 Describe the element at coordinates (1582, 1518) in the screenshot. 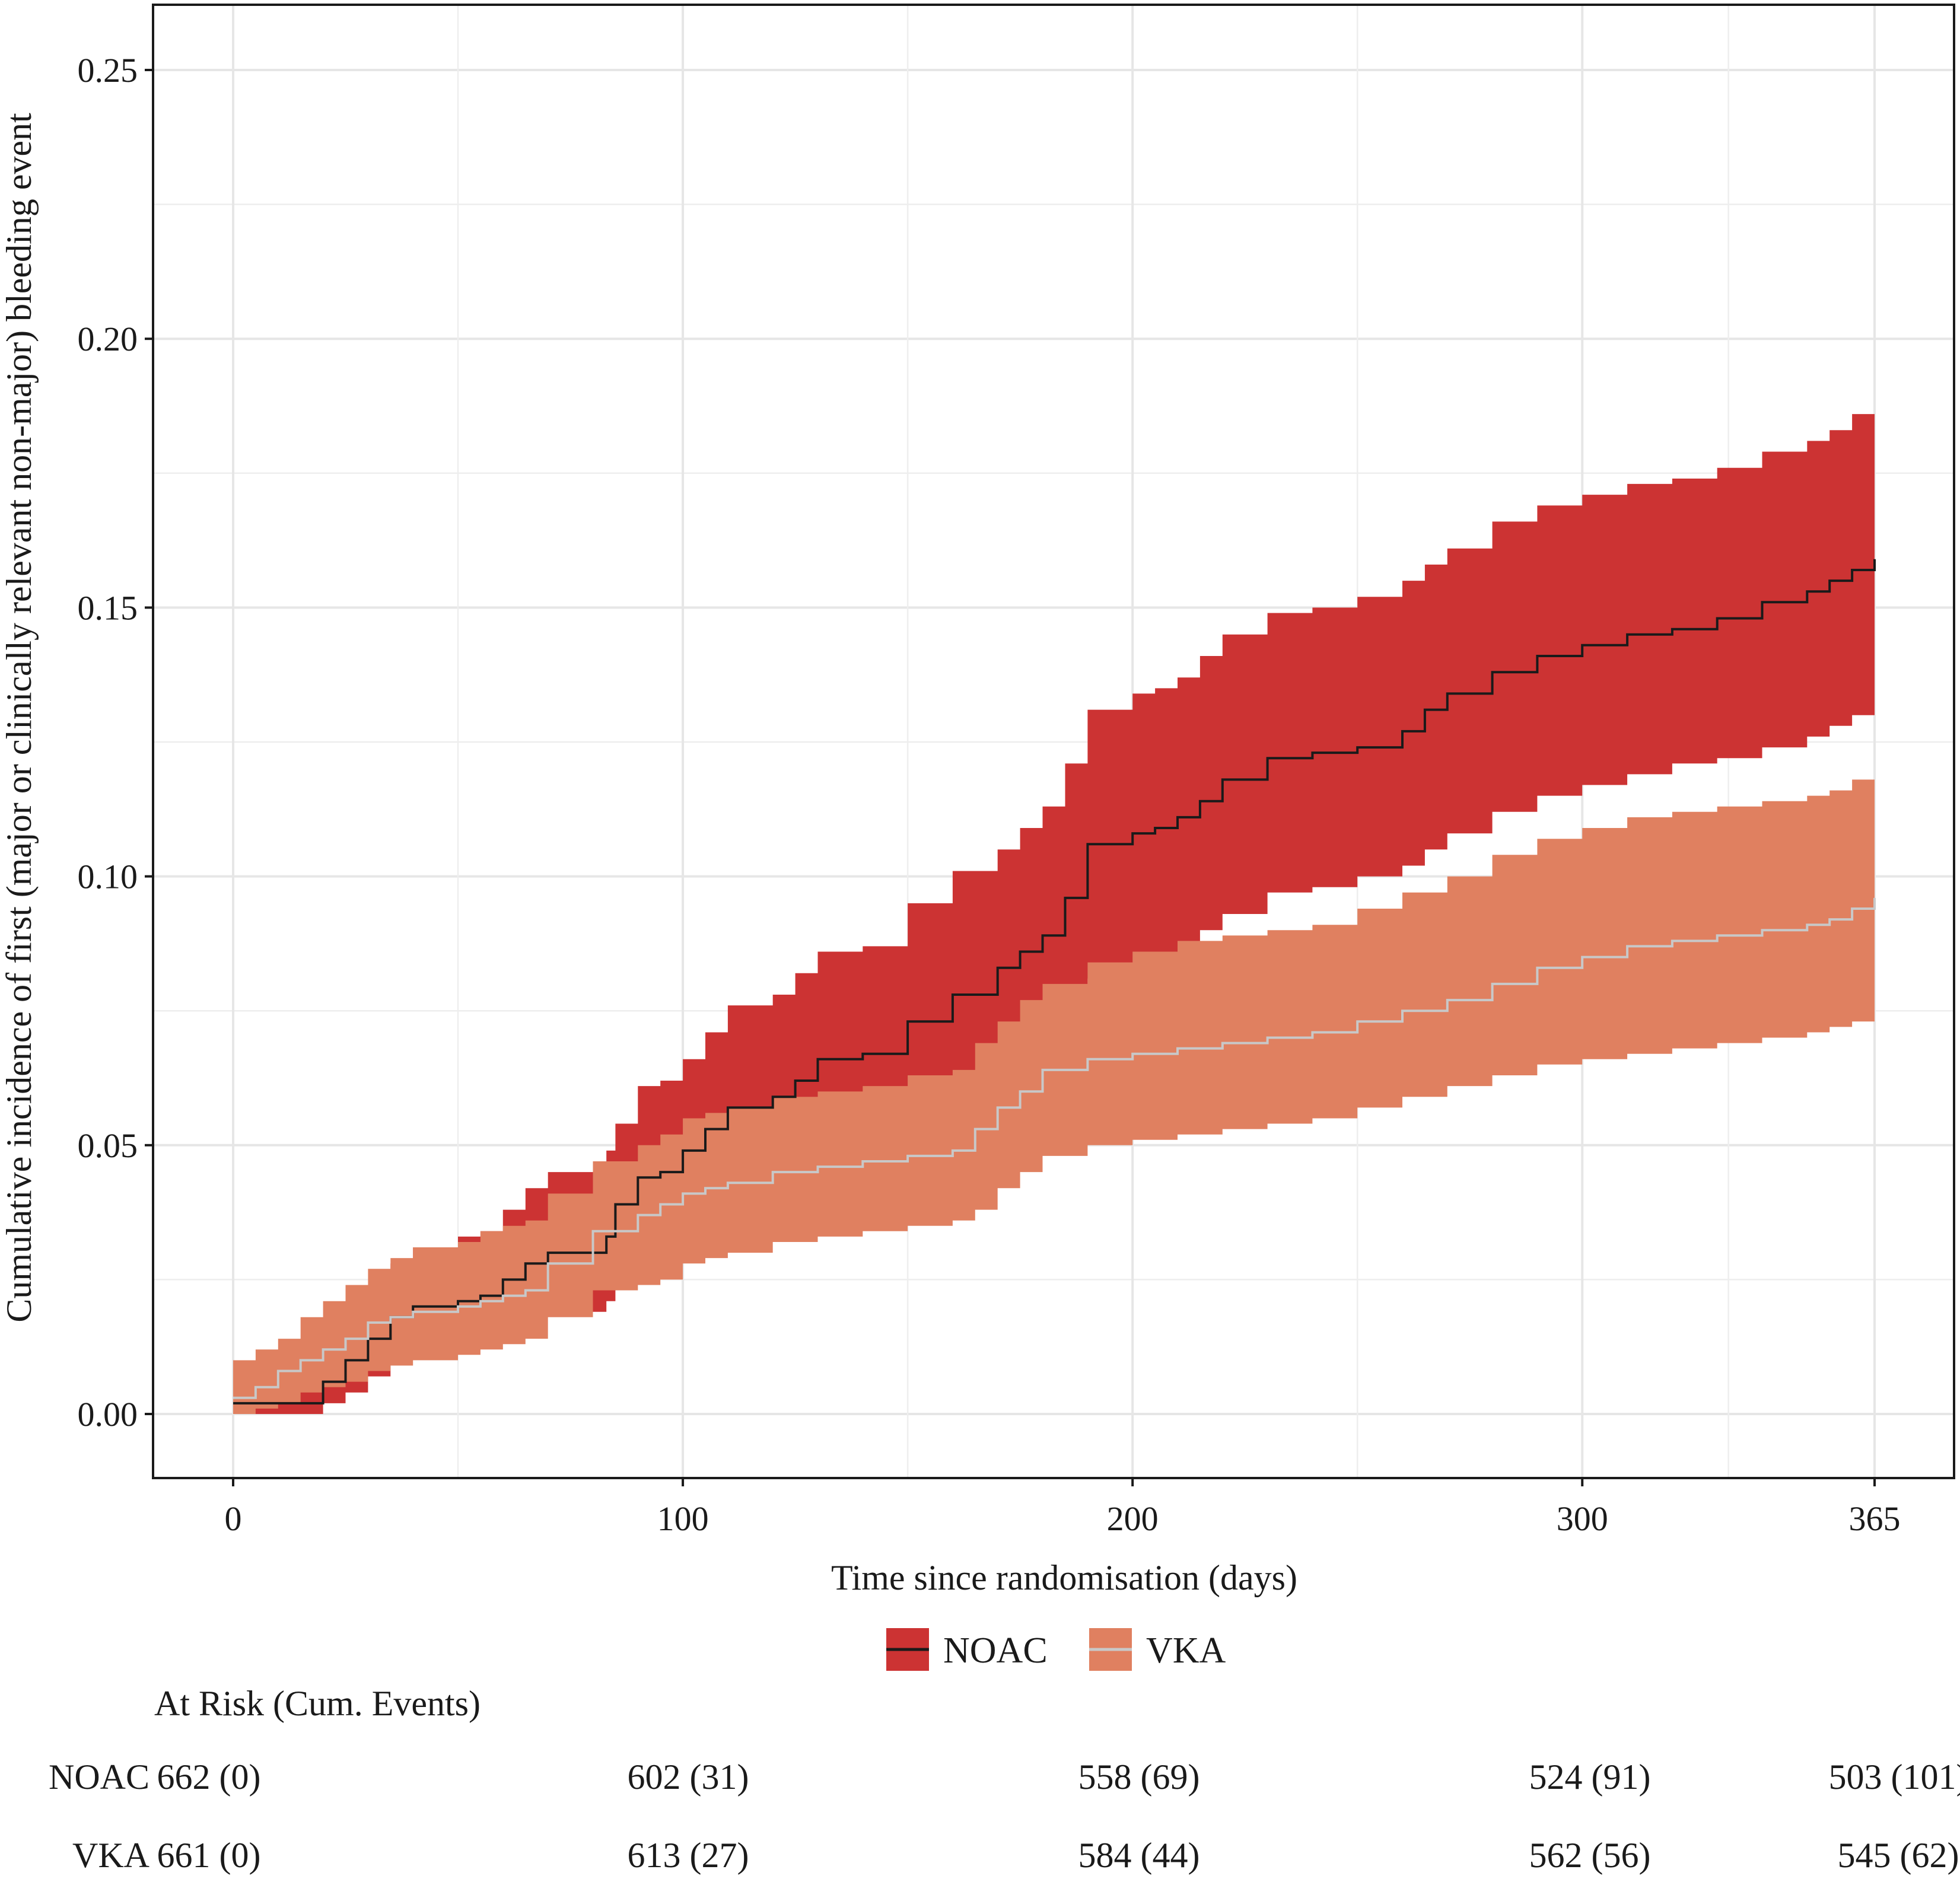

I see `x-tick-label: 300` at that location.